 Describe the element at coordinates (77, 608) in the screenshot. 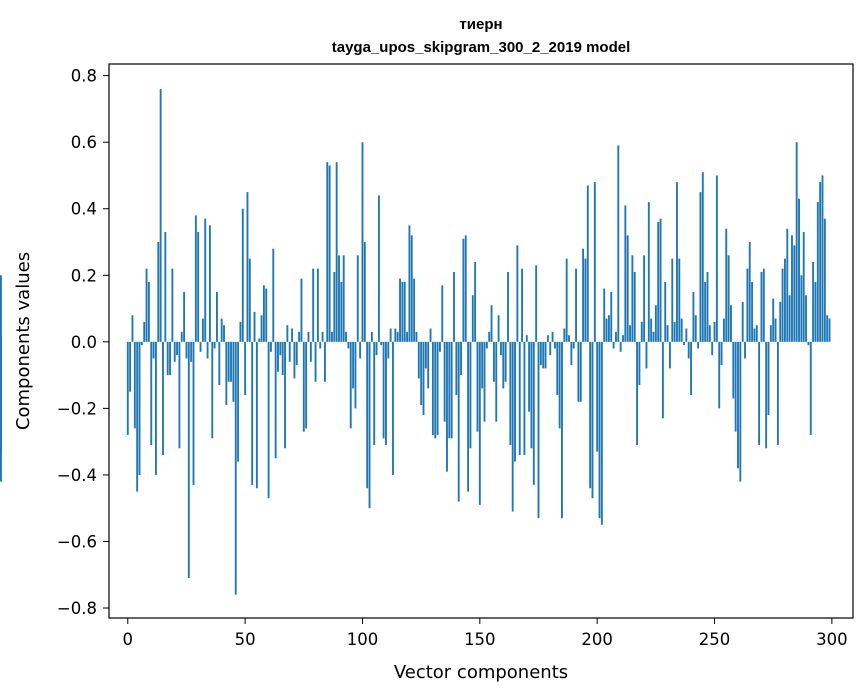

I see `y-tick-label: −0.8` at that location.